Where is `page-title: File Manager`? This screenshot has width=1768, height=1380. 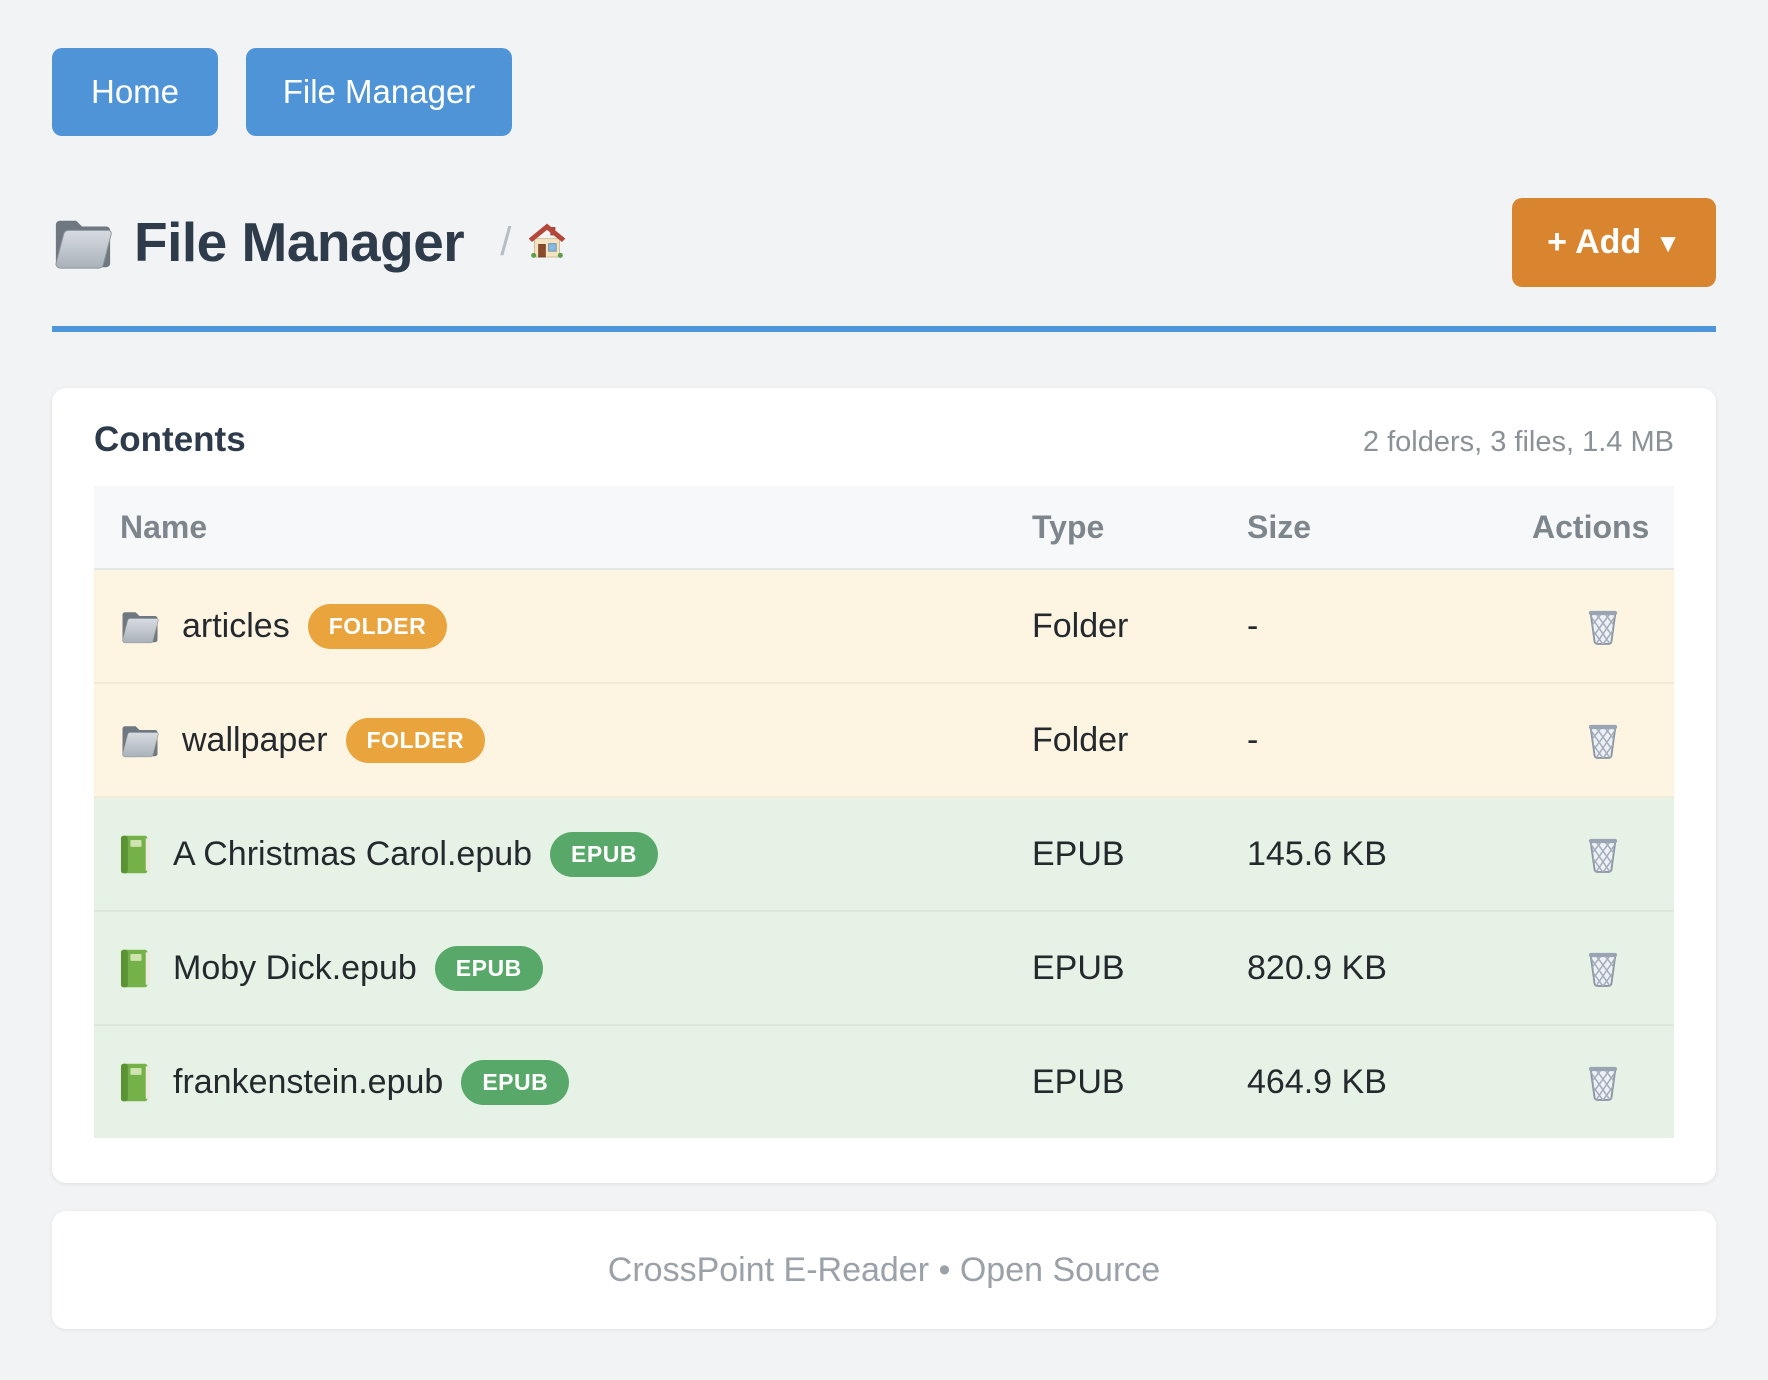
page-title: File Manager is located at coordinates (299, 242).